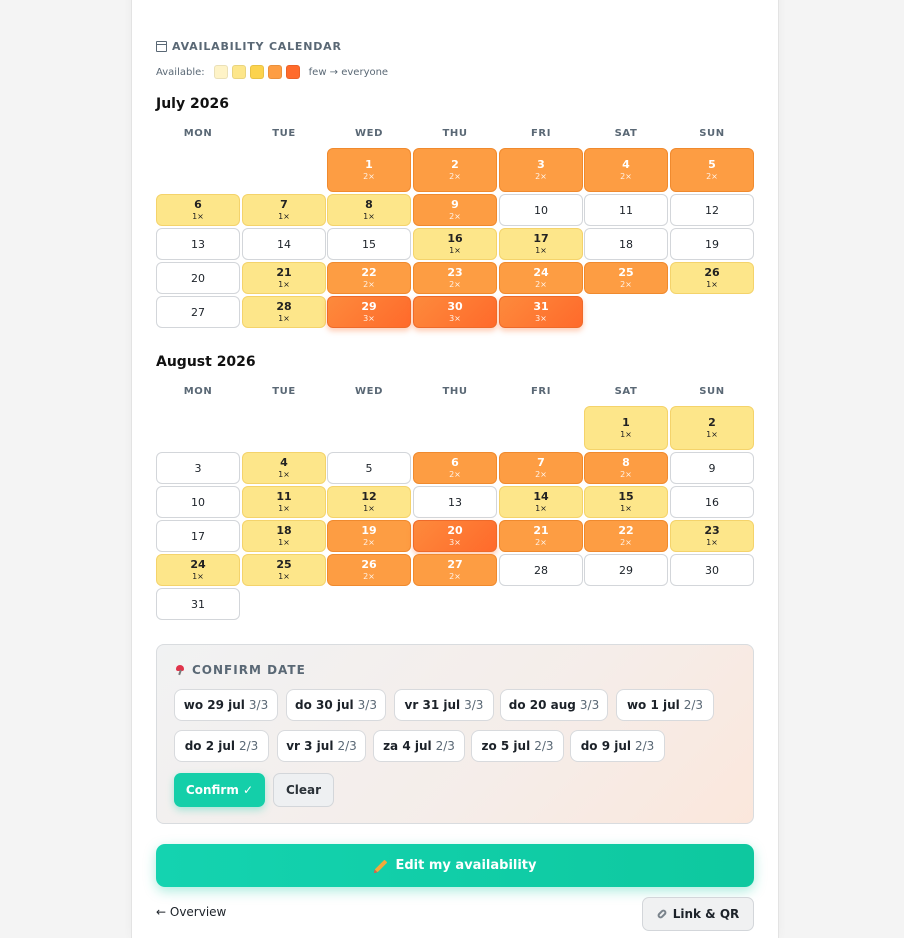  What do you see at coordinates (455, 865) in the screenshot?
I see `edit-availability-button: Edit my availability` at bounding box center [455, 865].